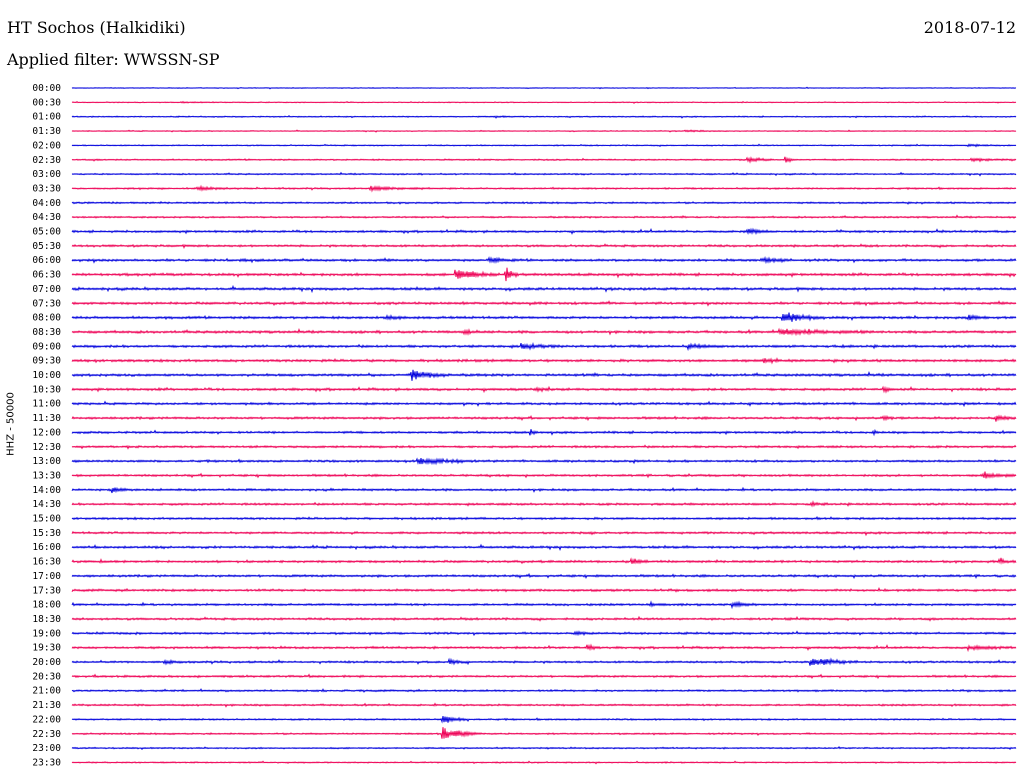  What do you see at coordinates (46, 174) in the screenshot?
I see `row-time-label: 03:00` at bounding box center [46, 174].